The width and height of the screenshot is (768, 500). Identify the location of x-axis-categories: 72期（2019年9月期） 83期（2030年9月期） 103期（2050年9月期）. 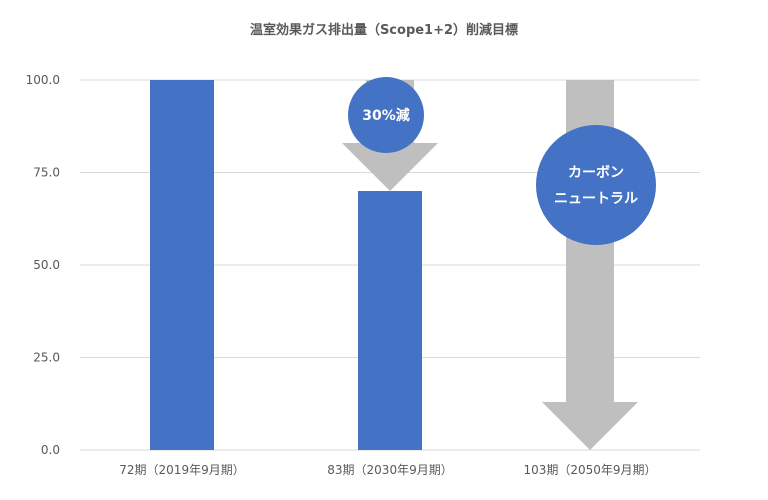
(387, 470).